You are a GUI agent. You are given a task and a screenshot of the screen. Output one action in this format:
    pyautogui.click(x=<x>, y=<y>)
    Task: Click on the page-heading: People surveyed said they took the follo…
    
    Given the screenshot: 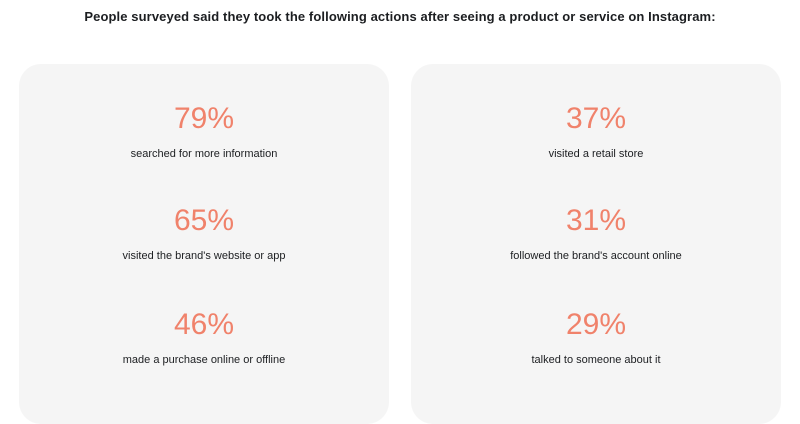 What is the action you would take?
    pyautogui.click(x=400, y=16)
    